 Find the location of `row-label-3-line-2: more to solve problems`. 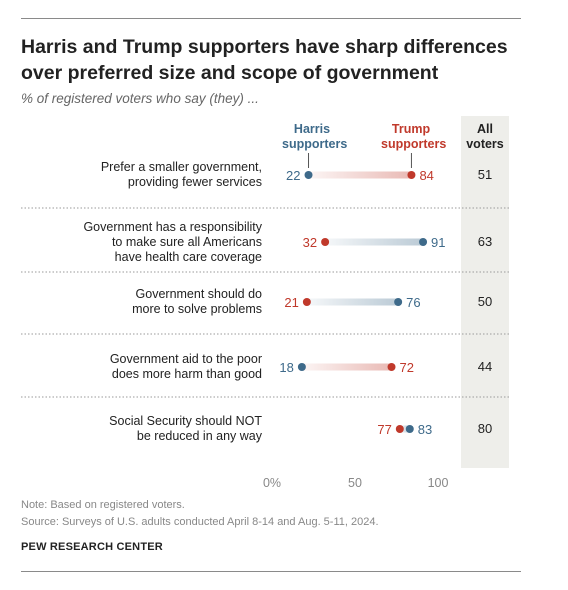

row-label-3-line-2: more to solve problems is located at coordinates (197, 309).